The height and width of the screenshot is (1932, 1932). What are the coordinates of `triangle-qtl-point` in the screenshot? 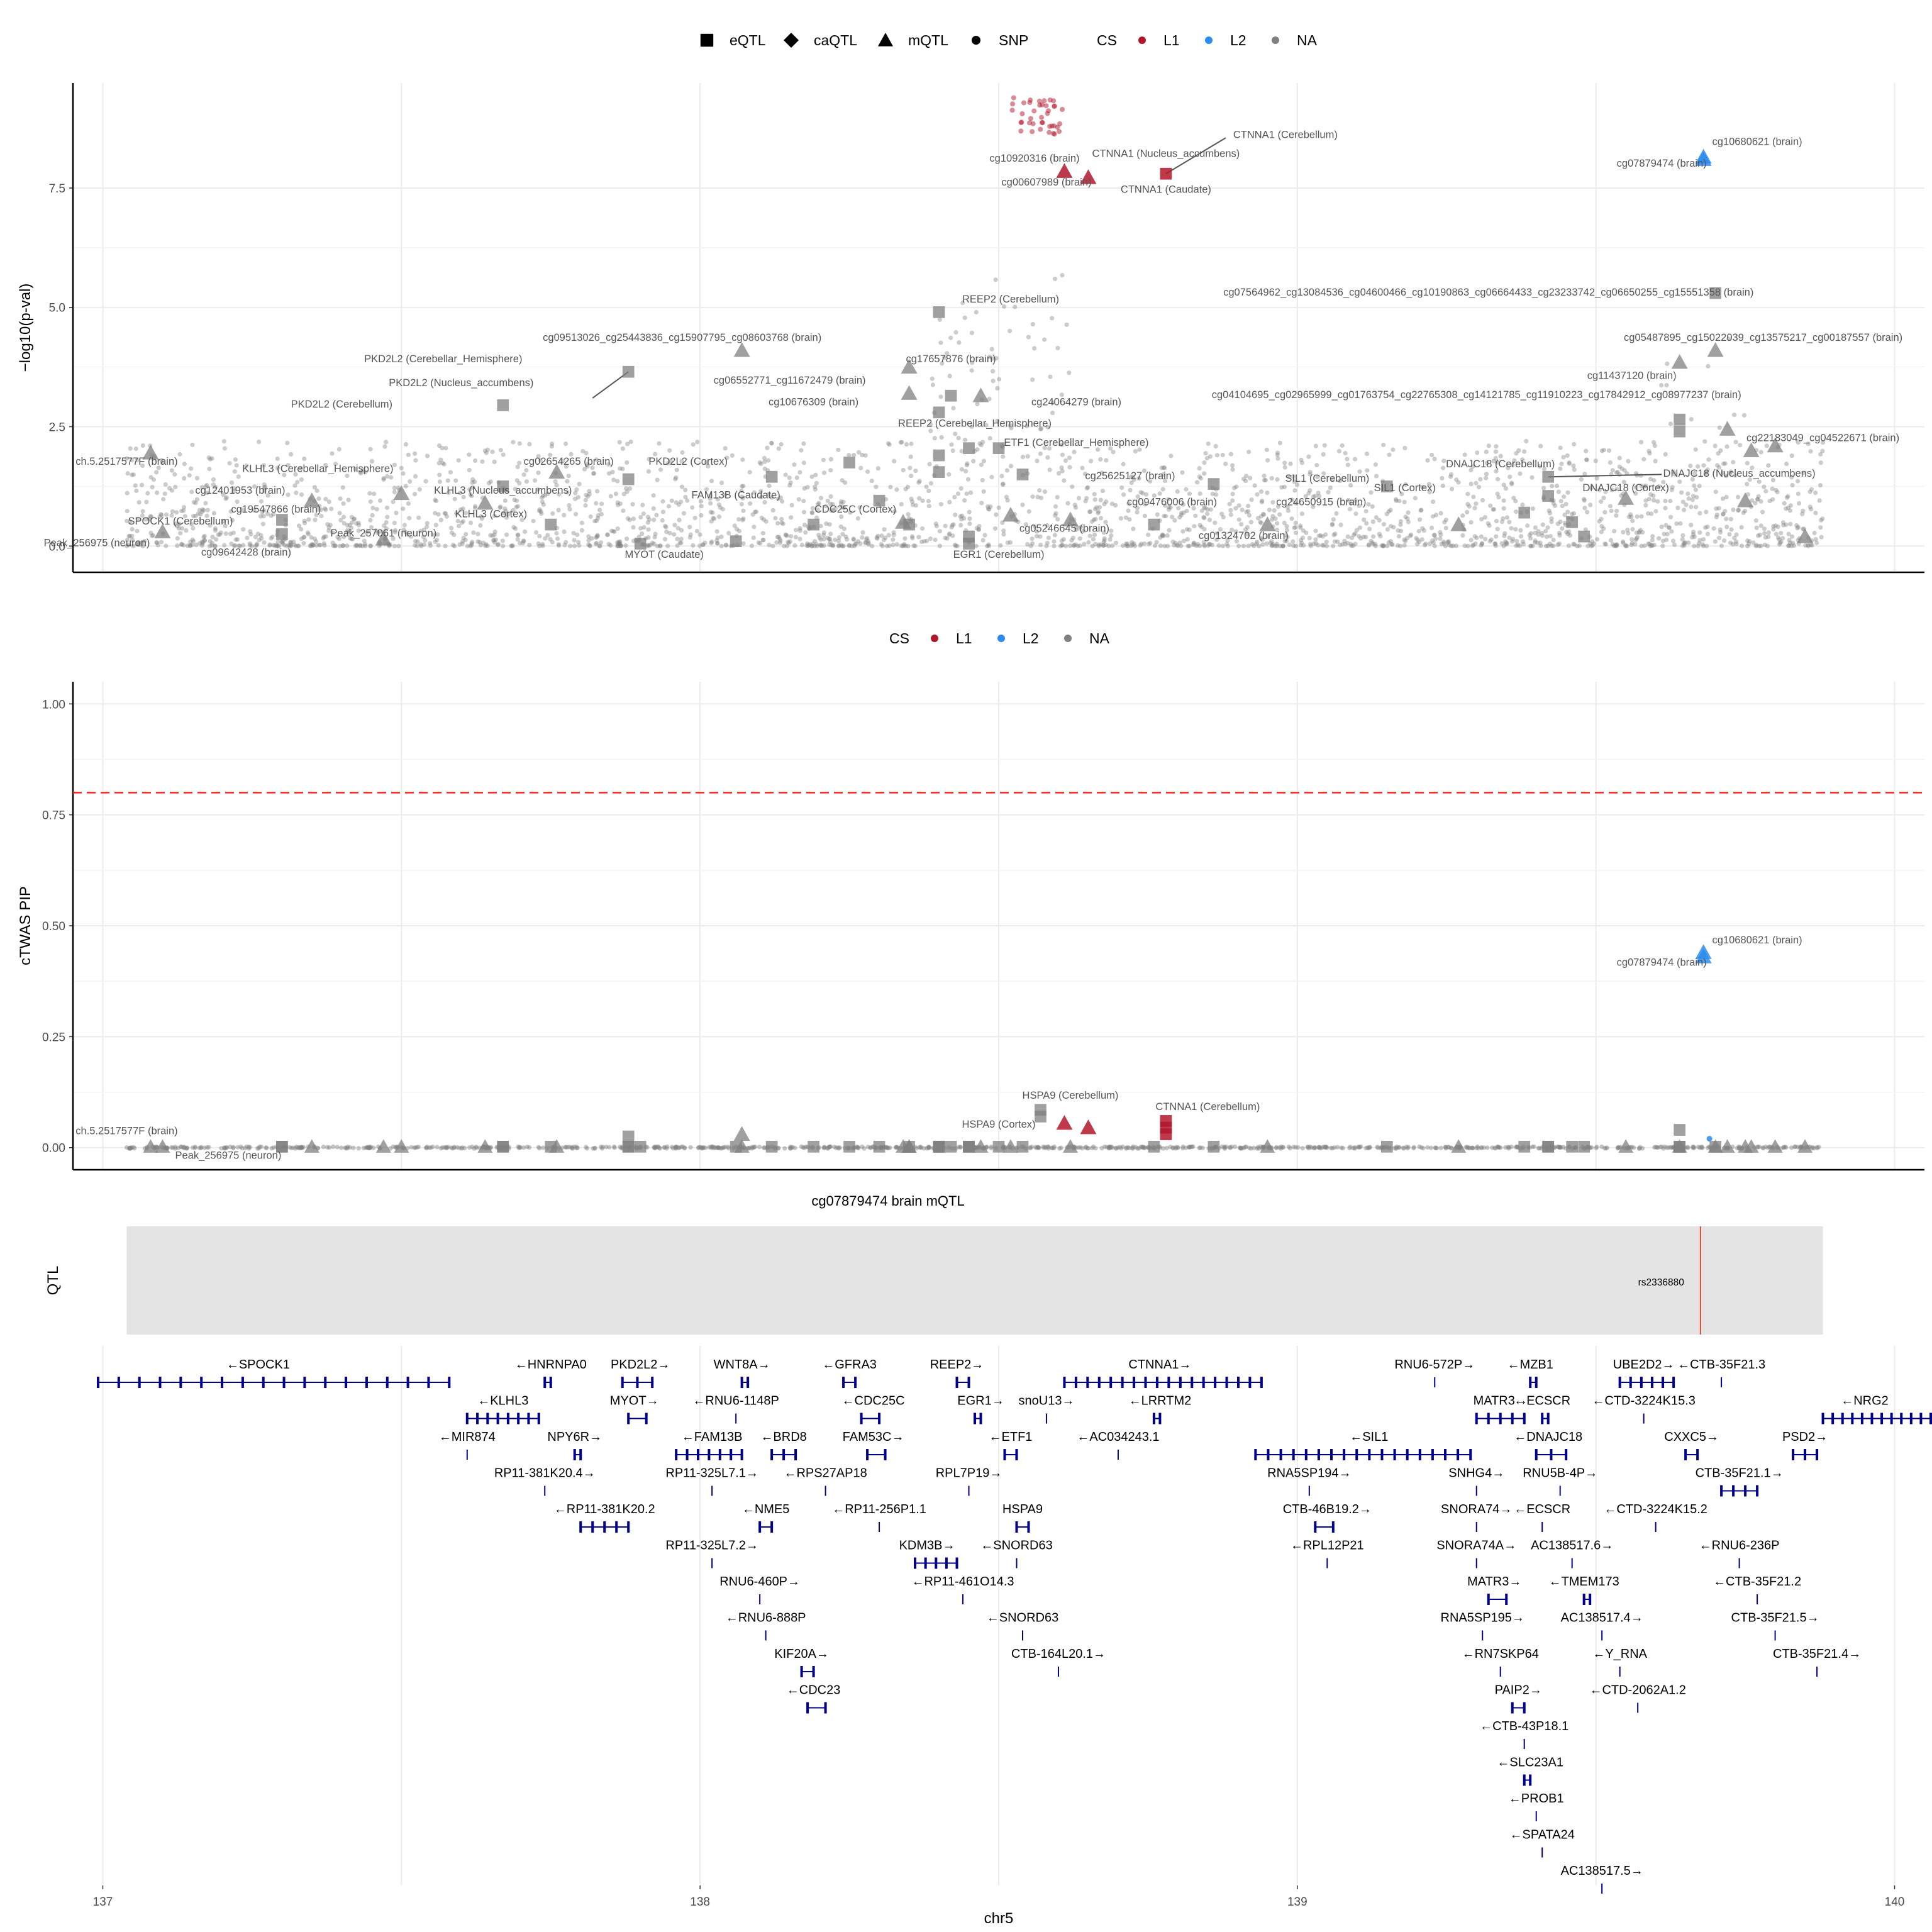 It's located at (383, 538).